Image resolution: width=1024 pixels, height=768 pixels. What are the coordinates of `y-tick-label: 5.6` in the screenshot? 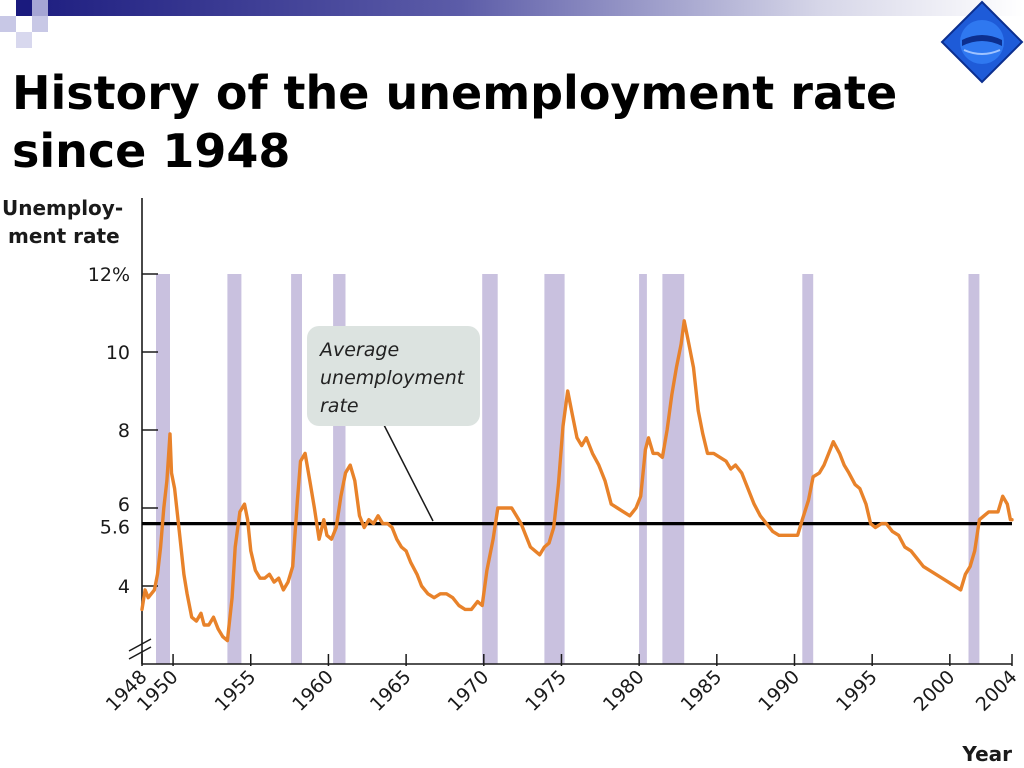 It's located at (115, 528).